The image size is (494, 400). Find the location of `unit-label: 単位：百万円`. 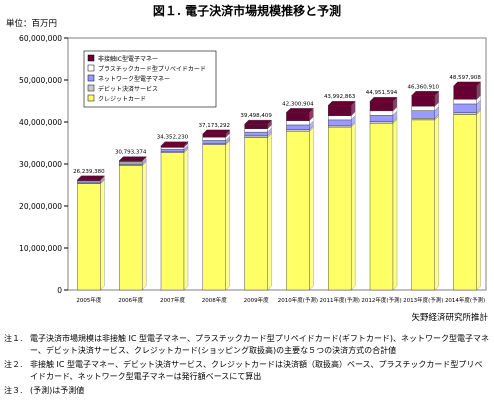

unit-label: 単位：百万円 is located at coordinates (32, 24).